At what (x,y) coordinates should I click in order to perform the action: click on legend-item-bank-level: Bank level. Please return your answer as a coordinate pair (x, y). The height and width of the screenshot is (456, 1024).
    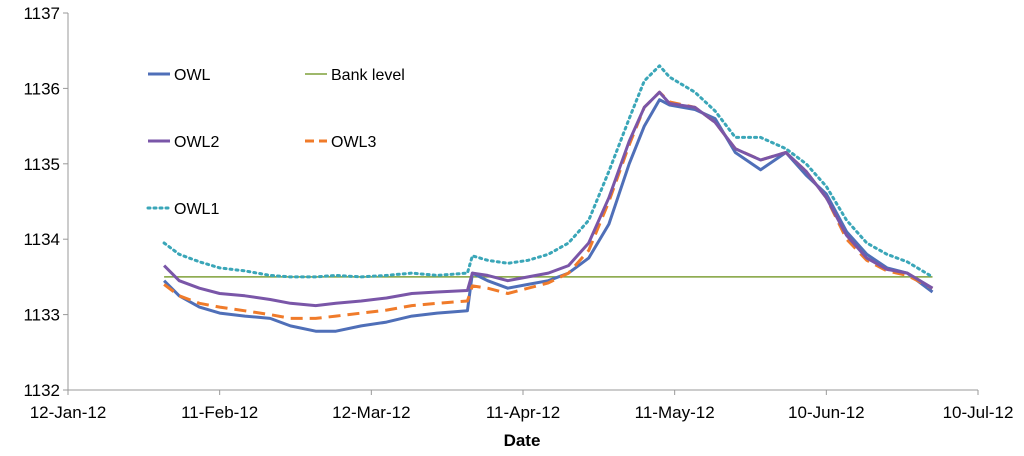
    Looking at the image, I should click on (355, 75).